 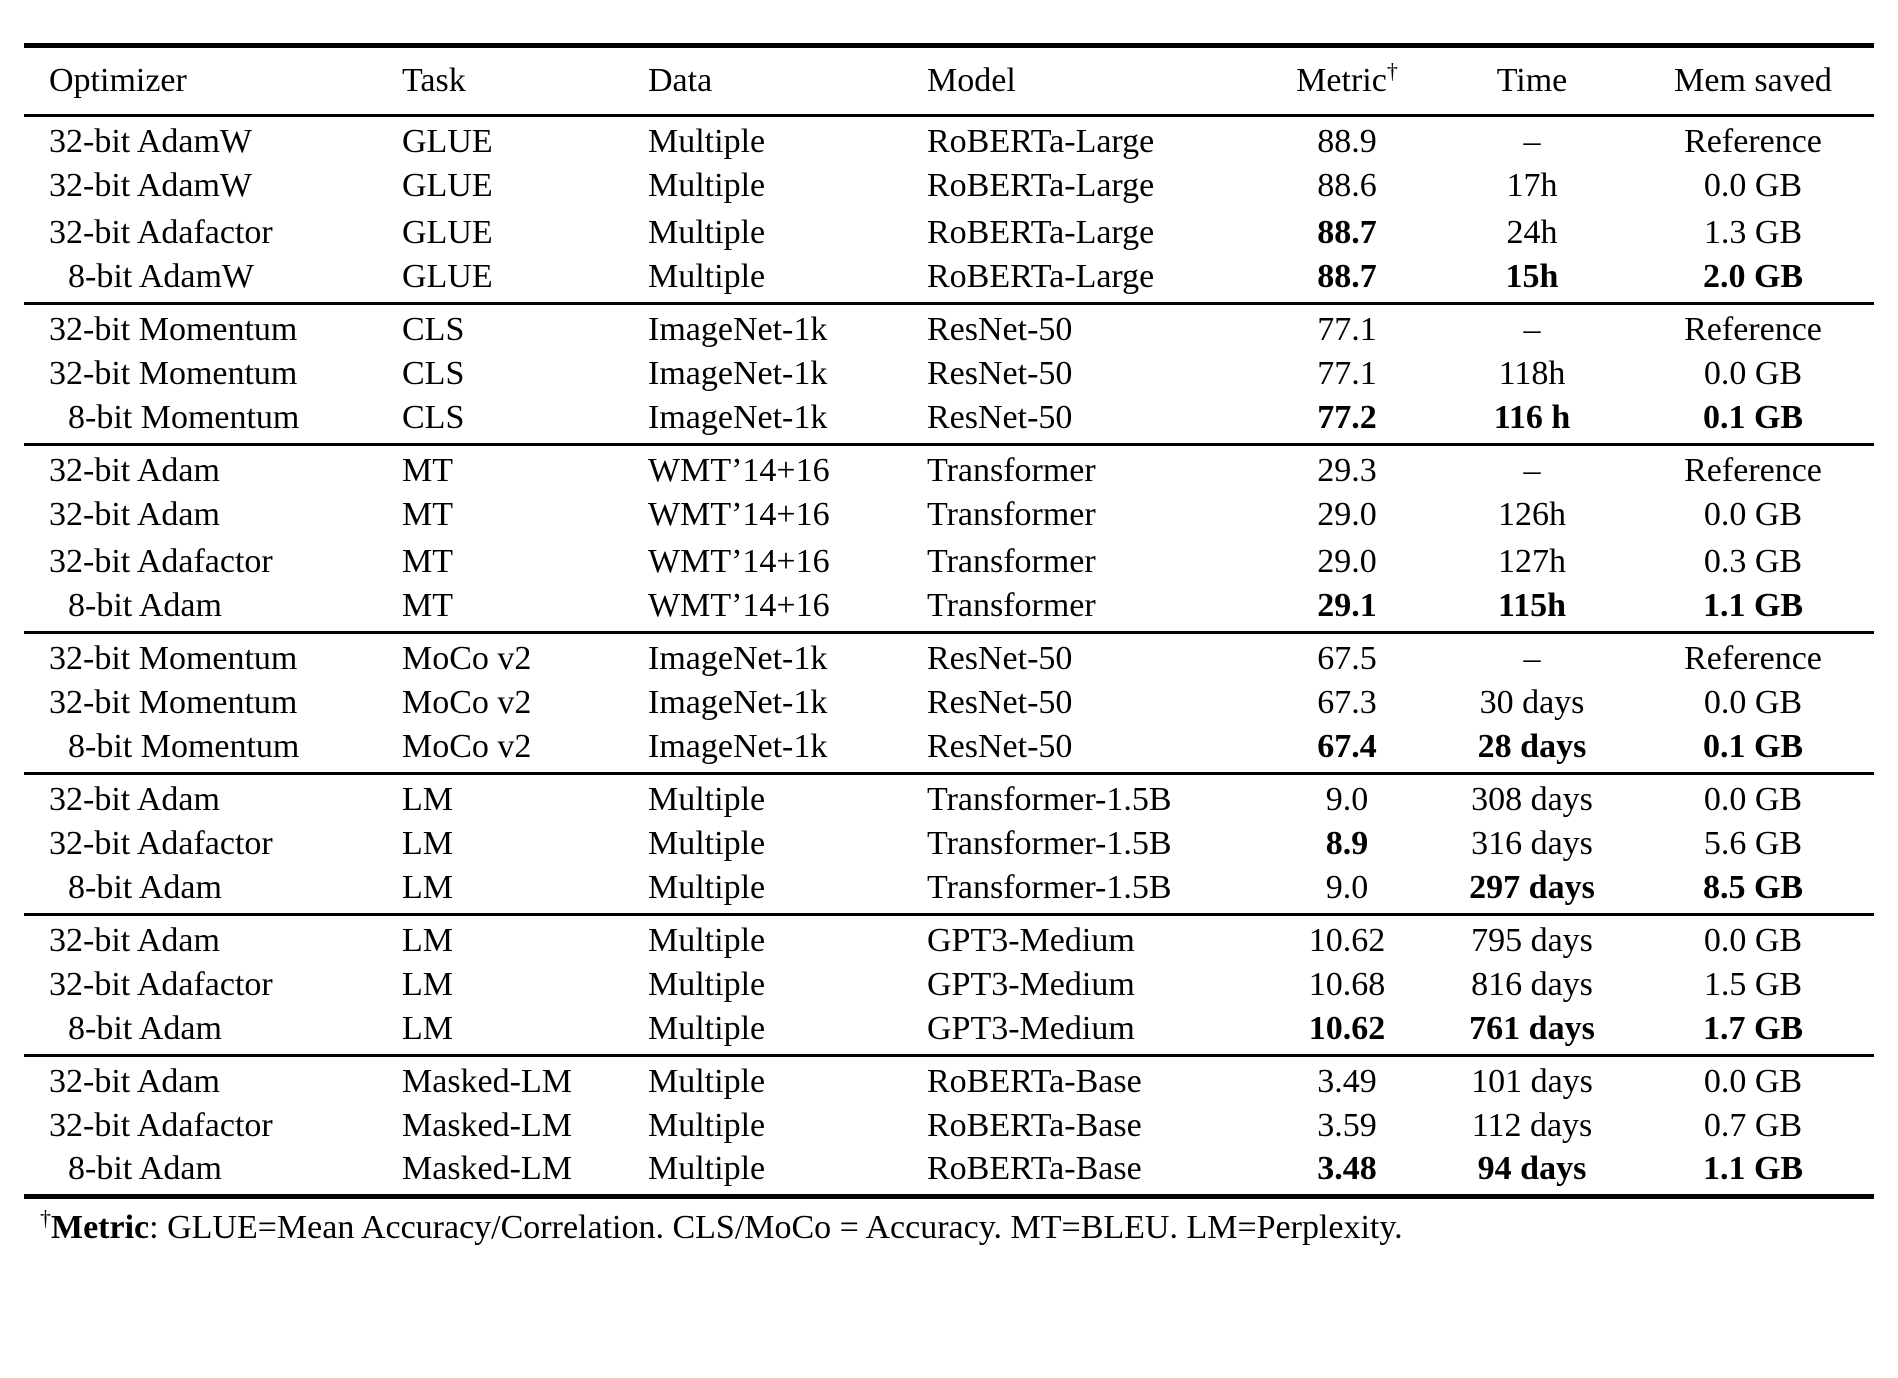 What do you see at coordinates (1347, 142) in the screenshot?
I see `cell-metric: 88.9` at bounding box center [1347, 142].